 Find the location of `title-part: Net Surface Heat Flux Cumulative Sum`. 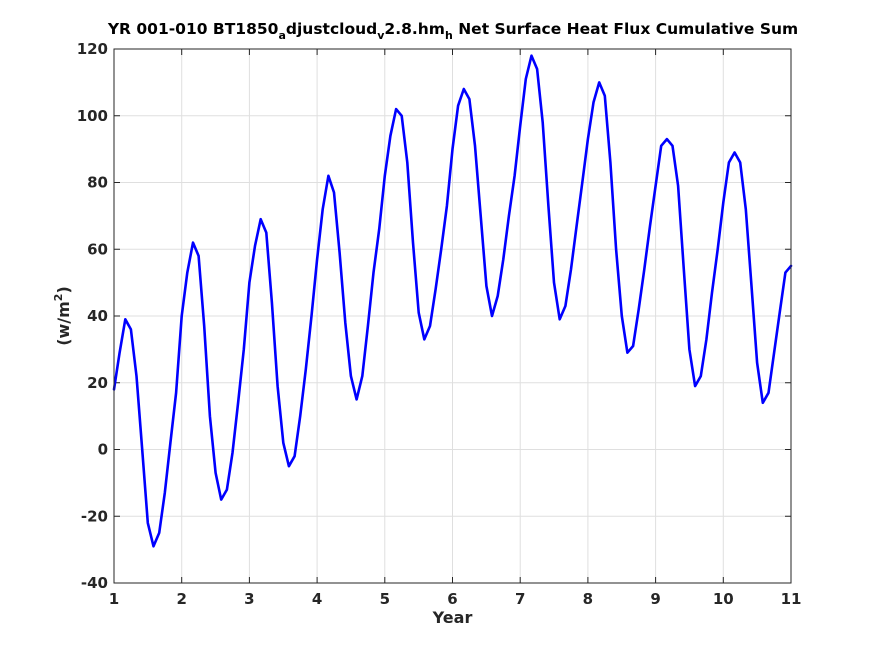

title-part: Net Surface Heat Flux Cumulative Sum is located at coordinates (625, 29).